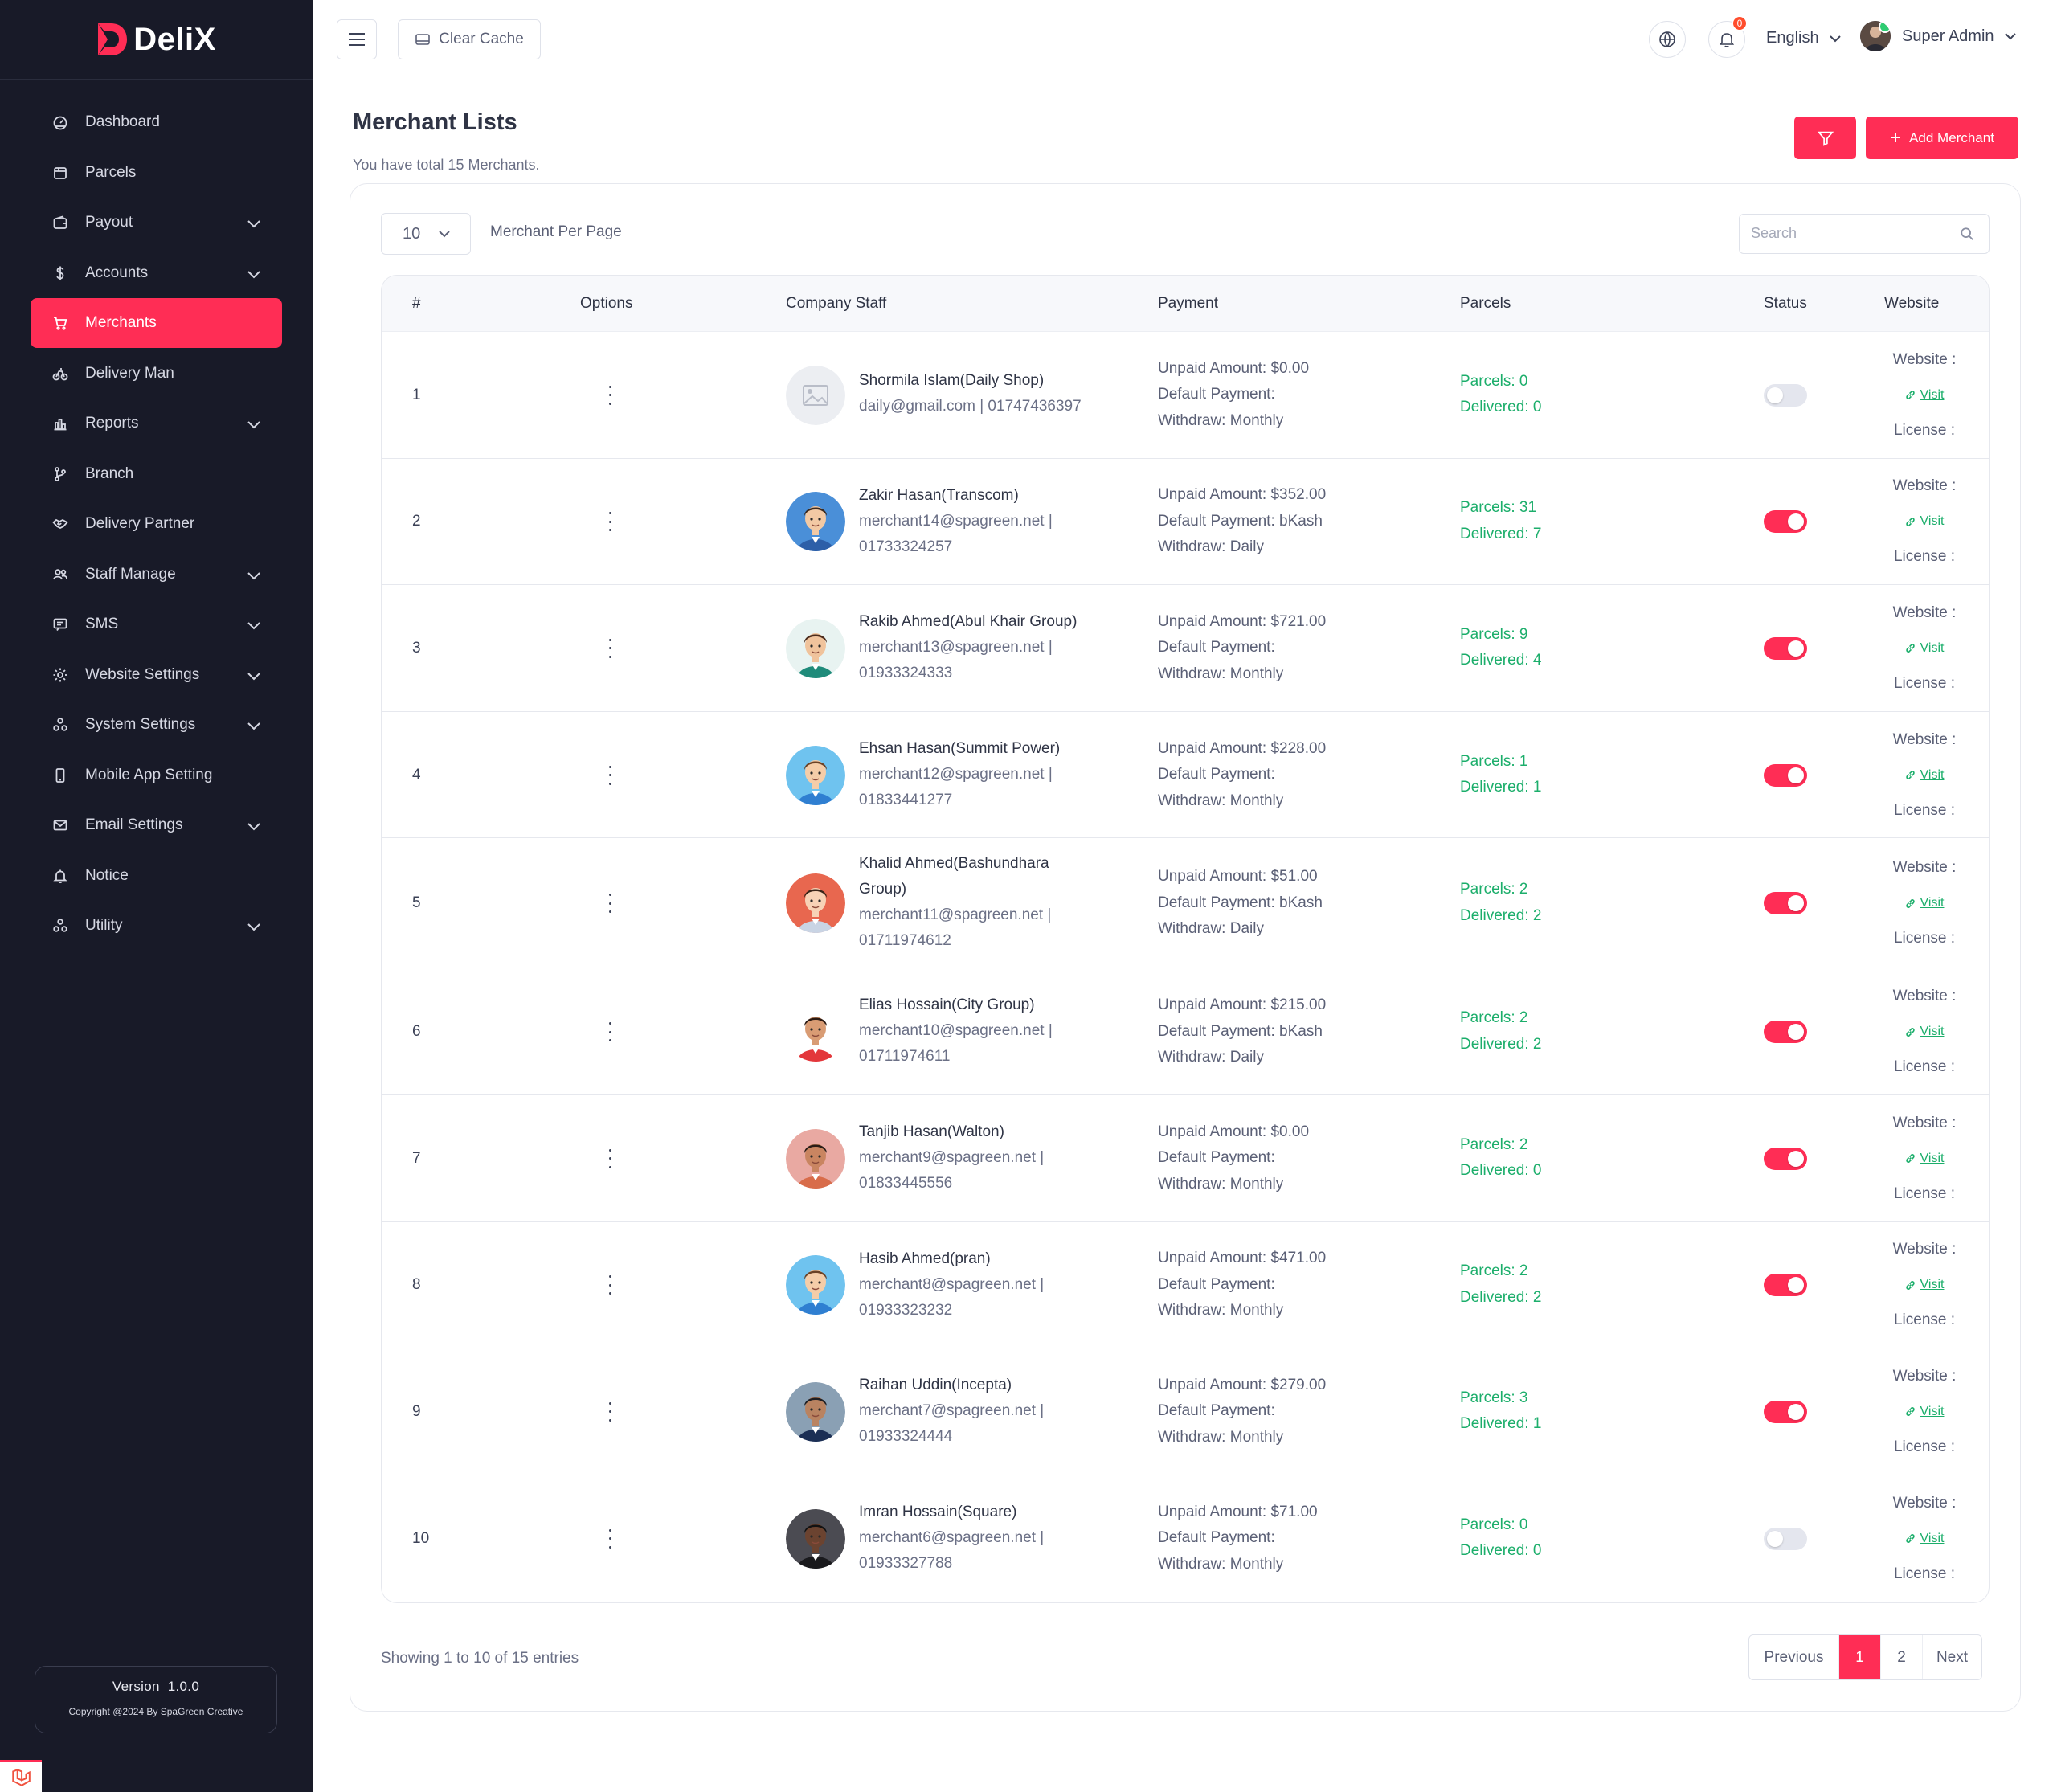 The image size is (2057, 1792). Describe the element at coordinates (156, 474) in the screenshot. I see `sidebar-item-branch: Branch` at that location.